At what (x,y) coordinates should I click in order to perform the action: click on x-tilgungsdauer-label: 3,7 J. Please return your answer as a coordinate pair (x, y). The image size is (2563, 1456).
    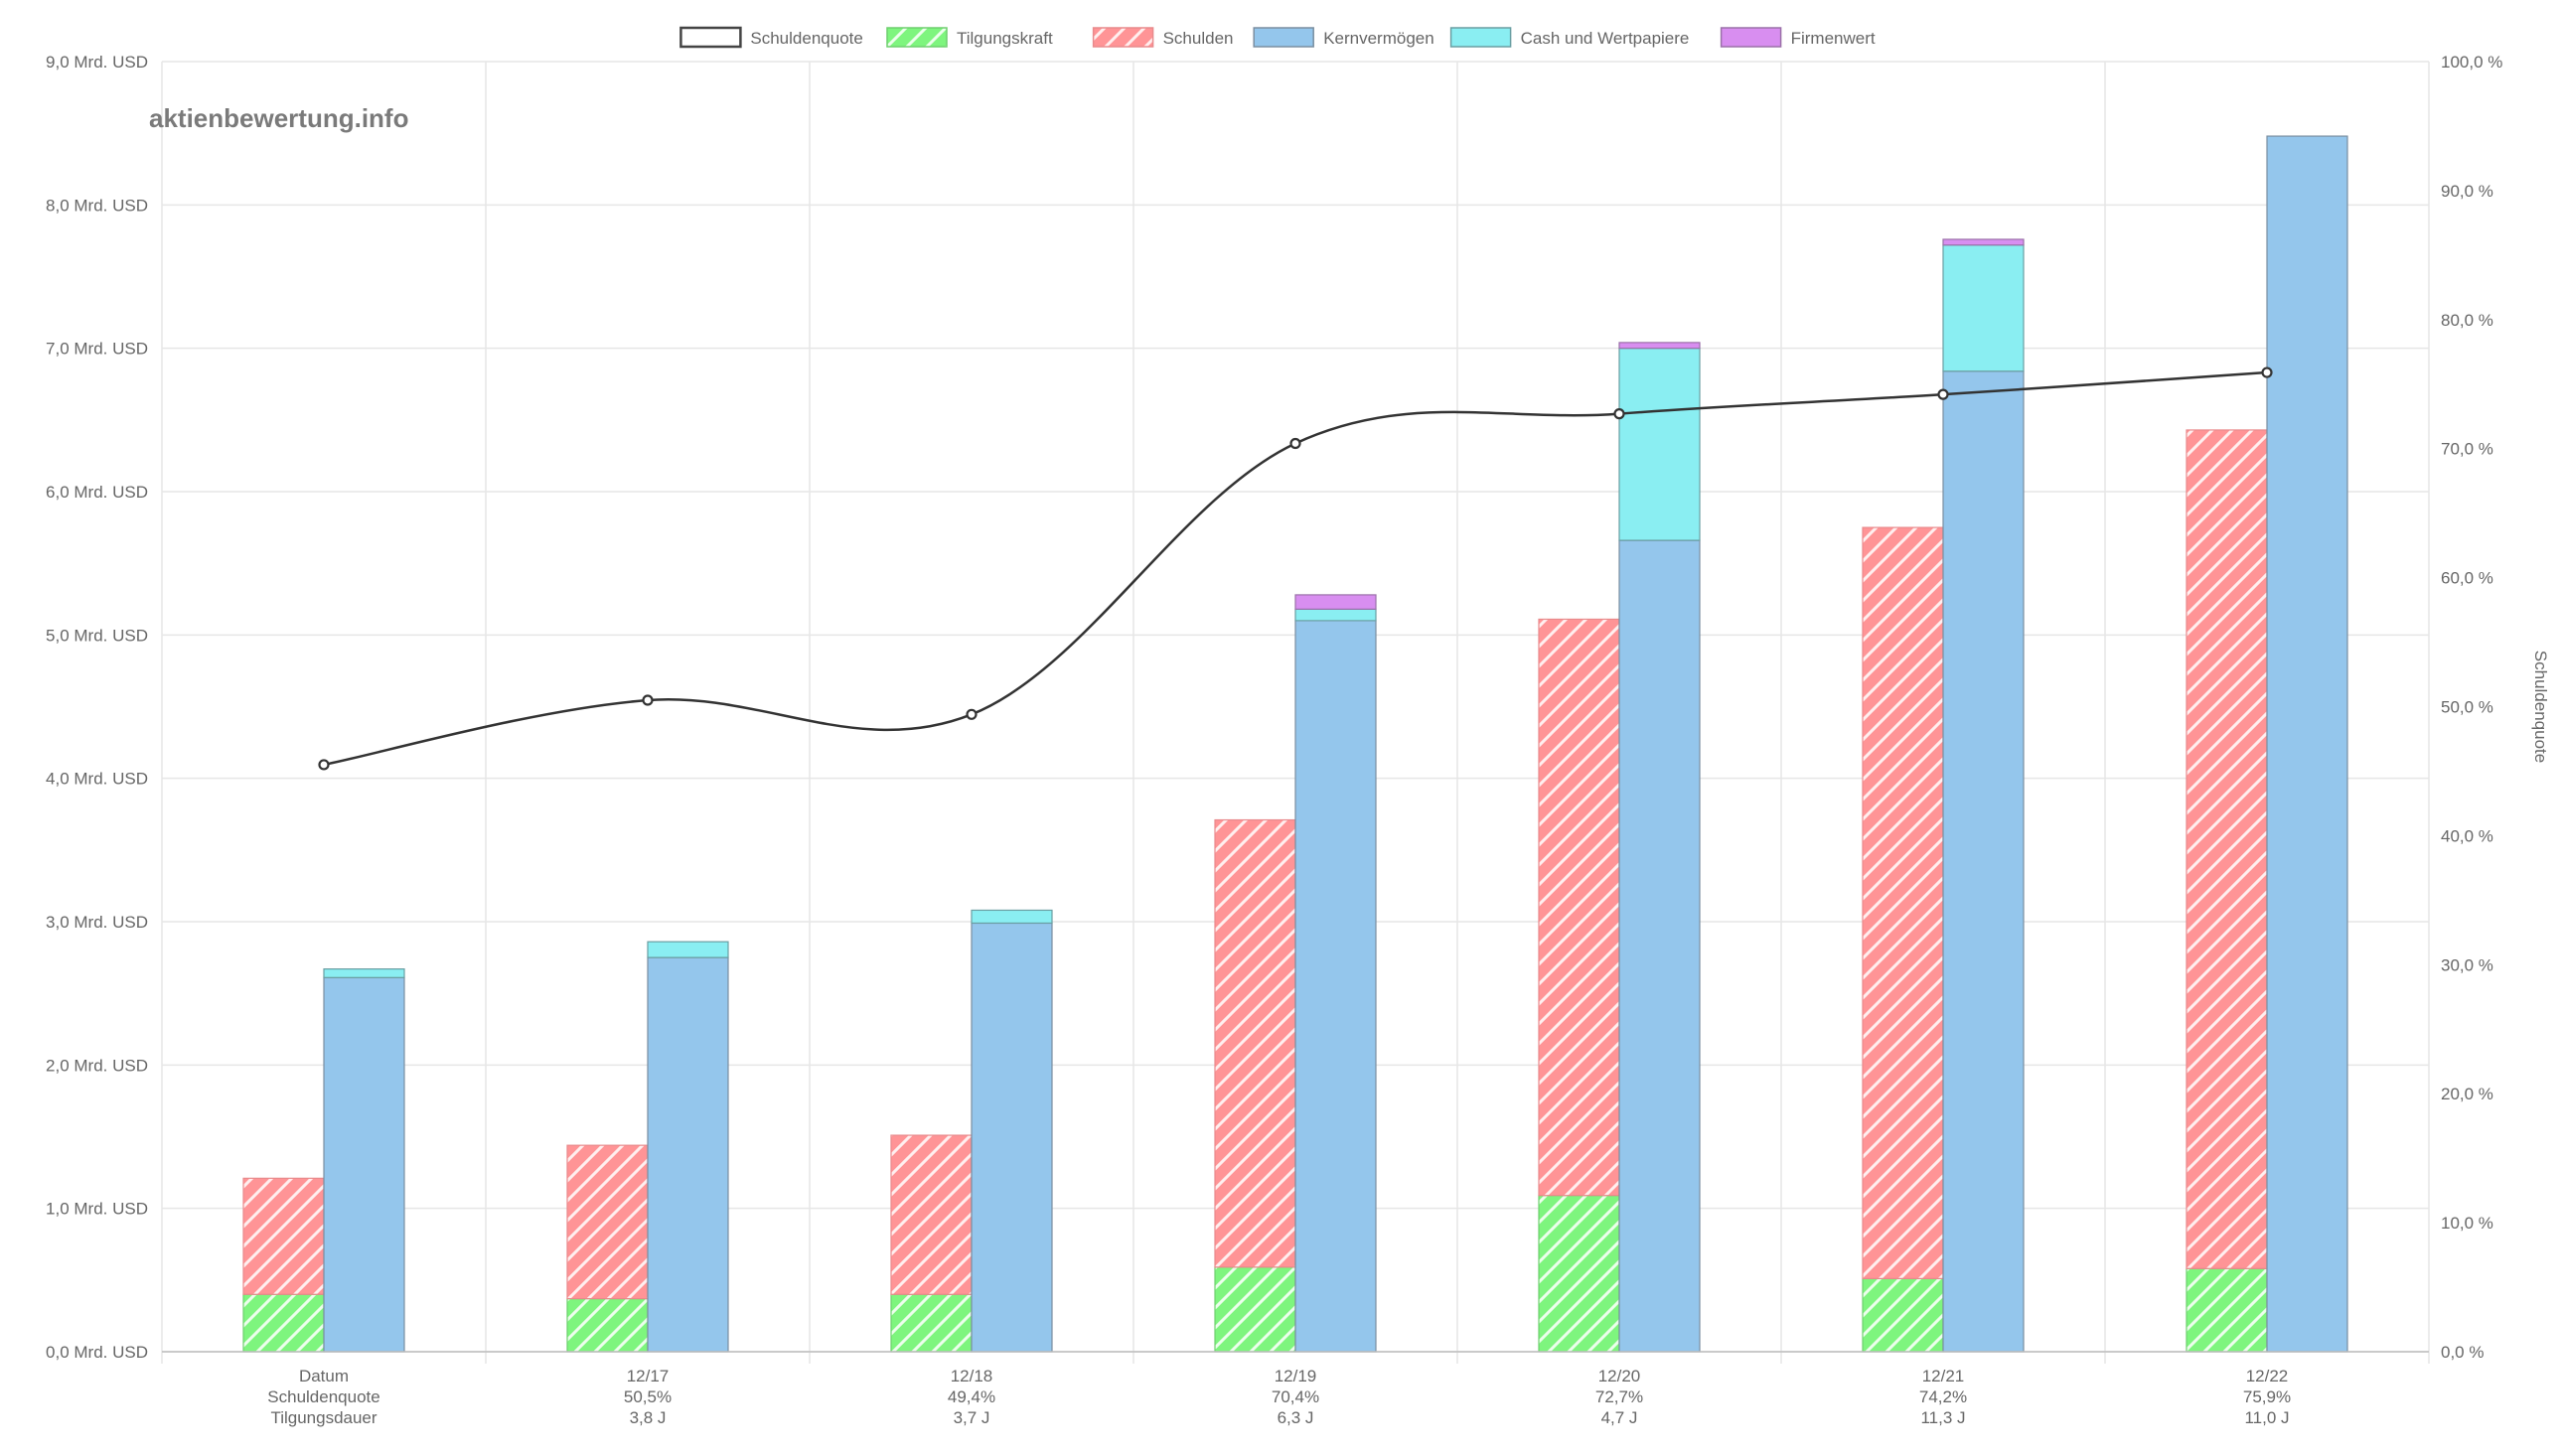
    Looking at the image, I should click on (972, 1417).